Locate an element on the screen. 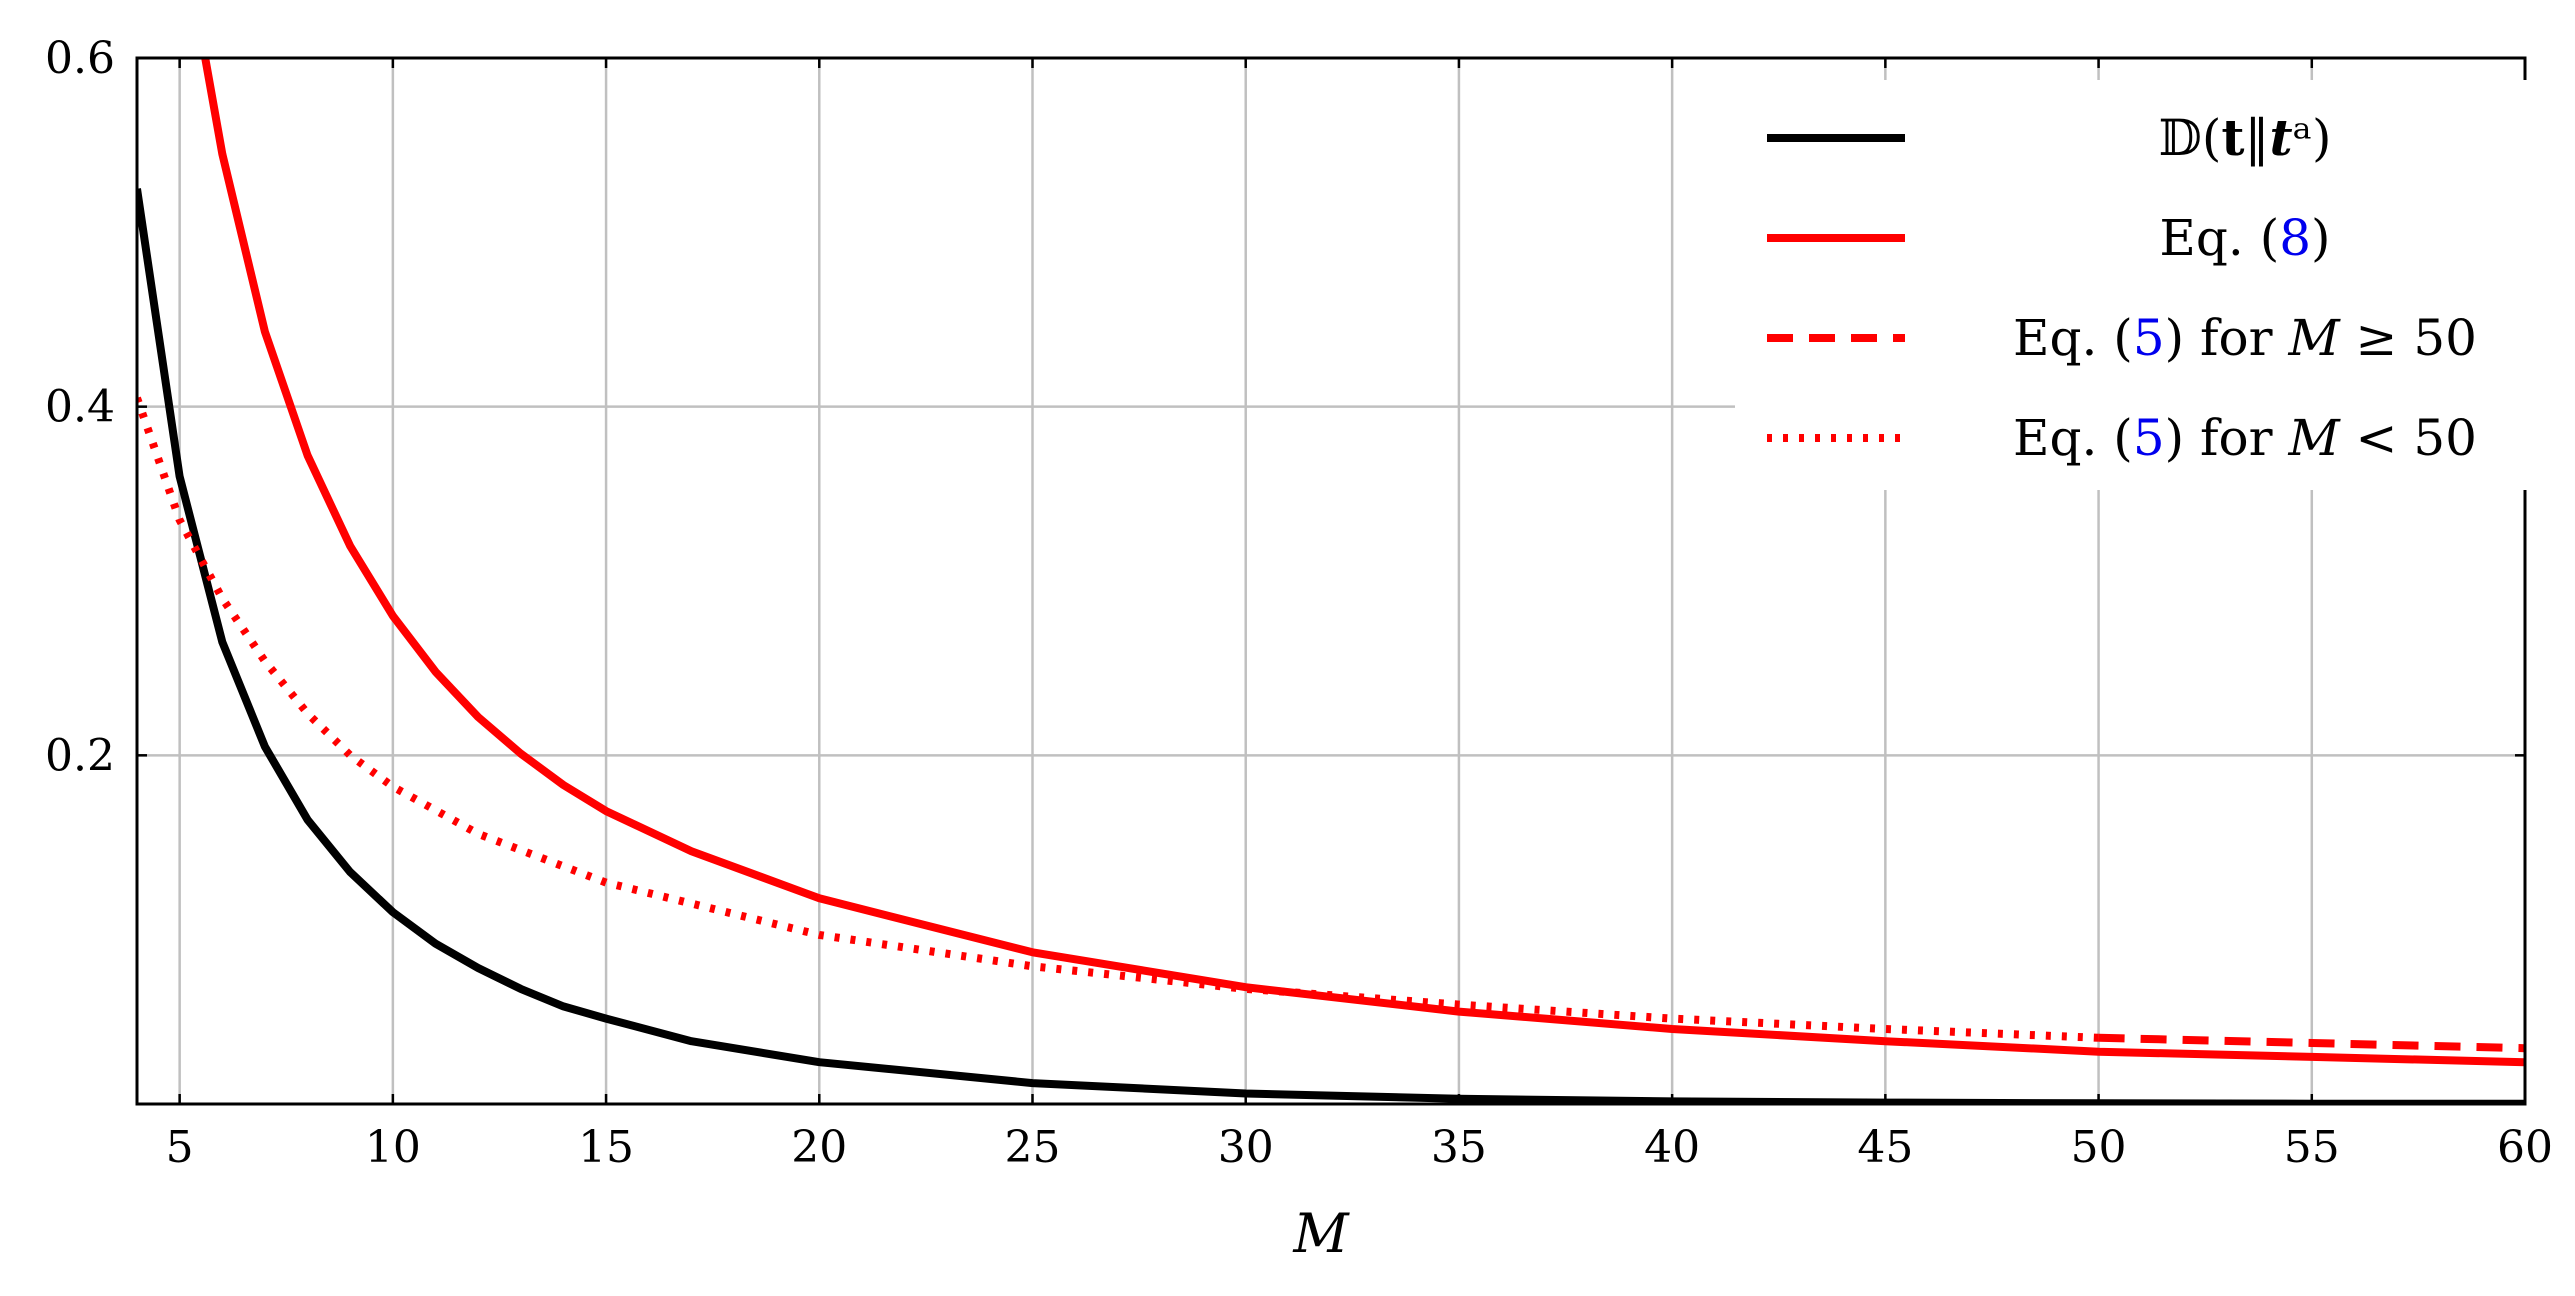 Image resolution: width=2575 pixels, height=1296 pixels. x-axis-title: M is located at coordinates (1321, 1233).